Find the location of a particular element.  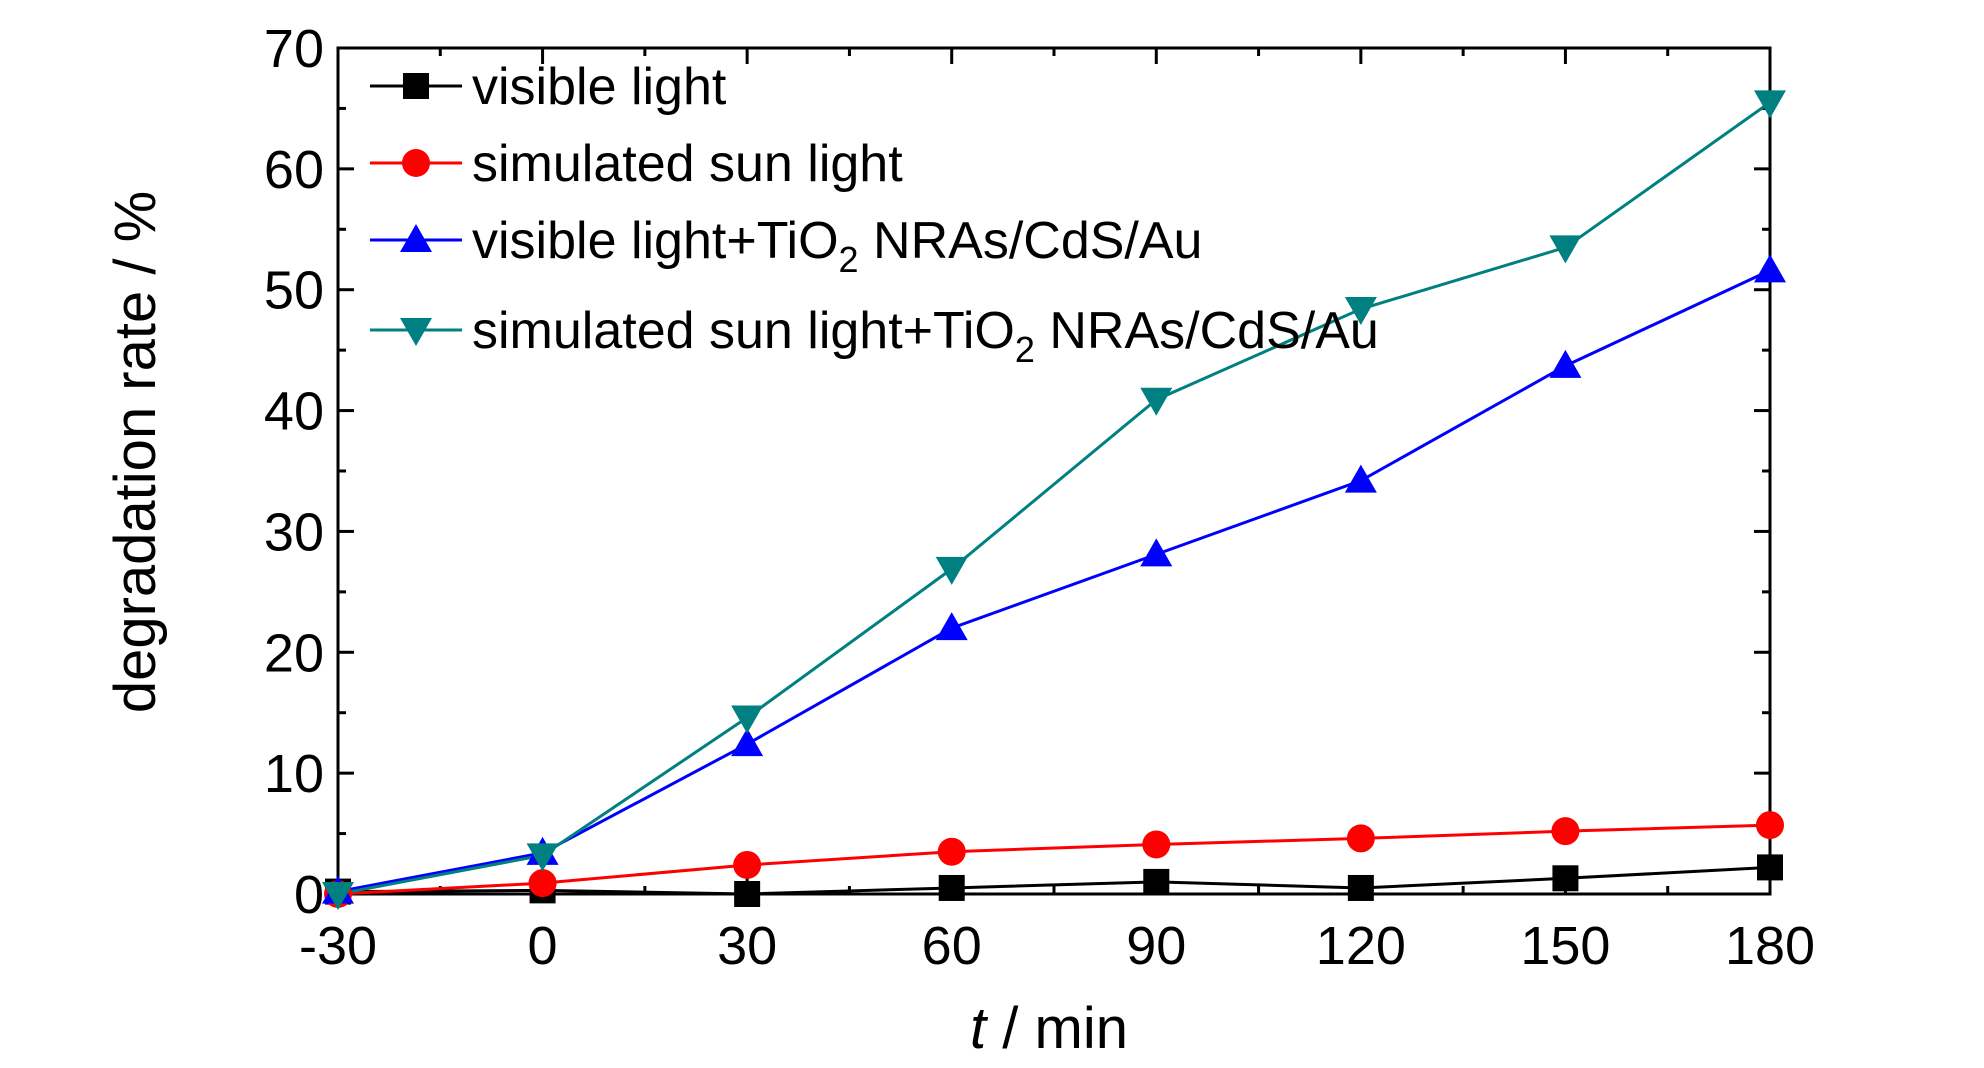

x-tick-label: -30 is located at coordinates (338, 946).